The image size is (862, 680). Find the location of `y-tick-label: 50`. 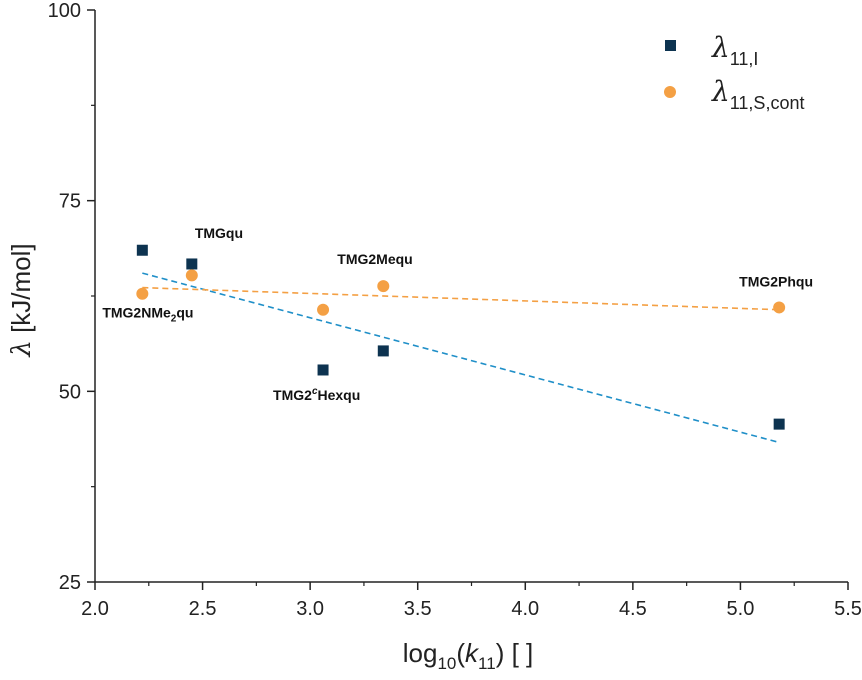

y-tick-label: 50 is located at coordinates (70, 392).